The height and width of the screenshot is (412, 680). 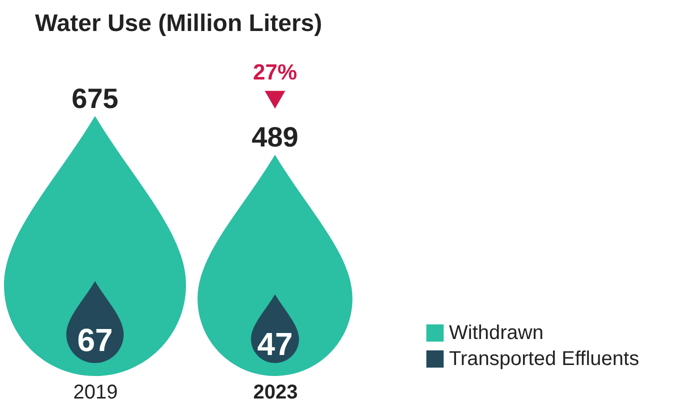 What do you see at coordinates (95, 393) in the screenshot?
I see `category-label: 2019` at bounding box center [95, 393].